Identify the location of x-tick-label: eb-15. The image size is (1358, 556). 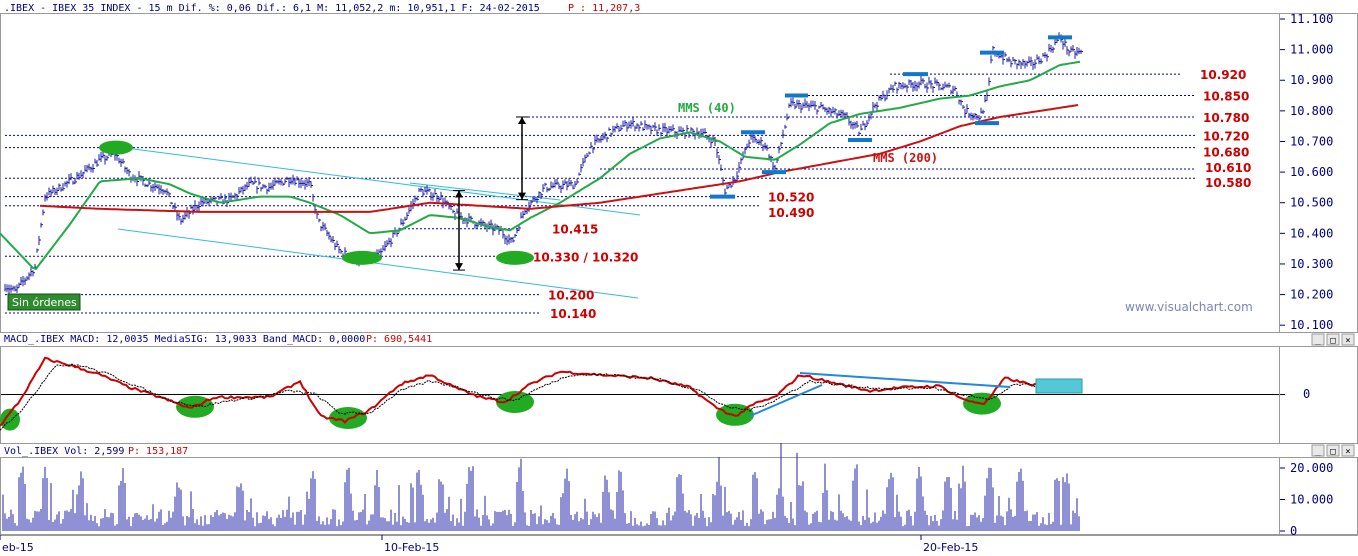
(18, 547).